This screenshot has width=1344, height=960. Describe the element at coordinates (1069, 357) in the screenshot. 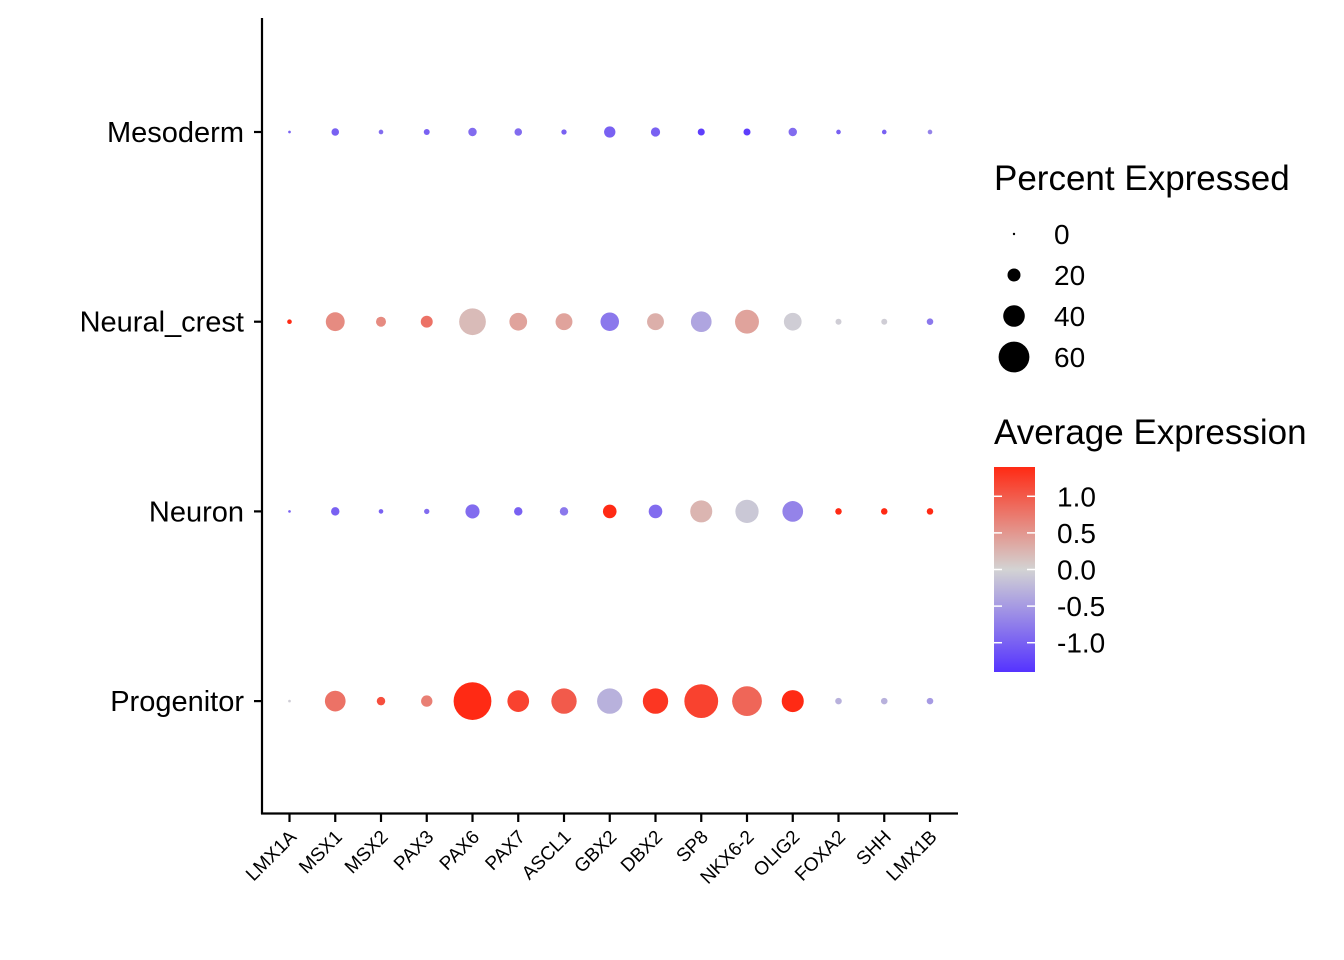

I see `size-legend-label-60: 60` at that location.